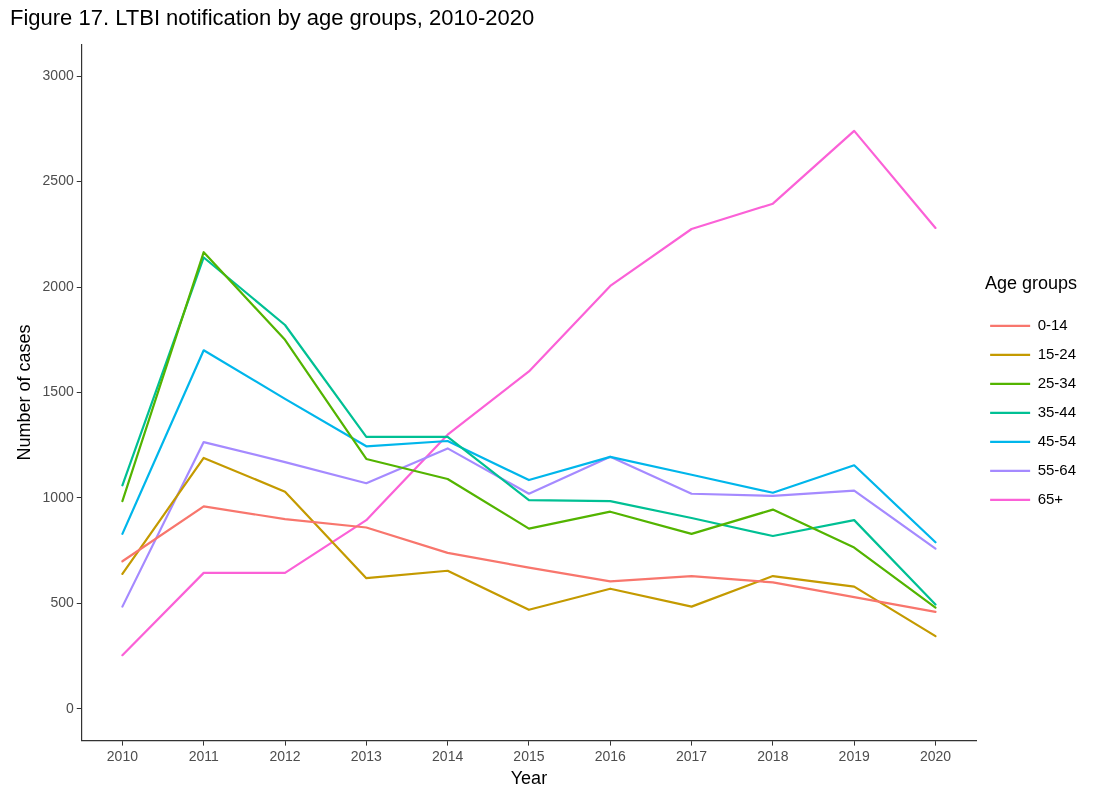  Describe the element at coordinates (1052, 324) in the screenshot. I see `legend-label: 0-14` at that location.